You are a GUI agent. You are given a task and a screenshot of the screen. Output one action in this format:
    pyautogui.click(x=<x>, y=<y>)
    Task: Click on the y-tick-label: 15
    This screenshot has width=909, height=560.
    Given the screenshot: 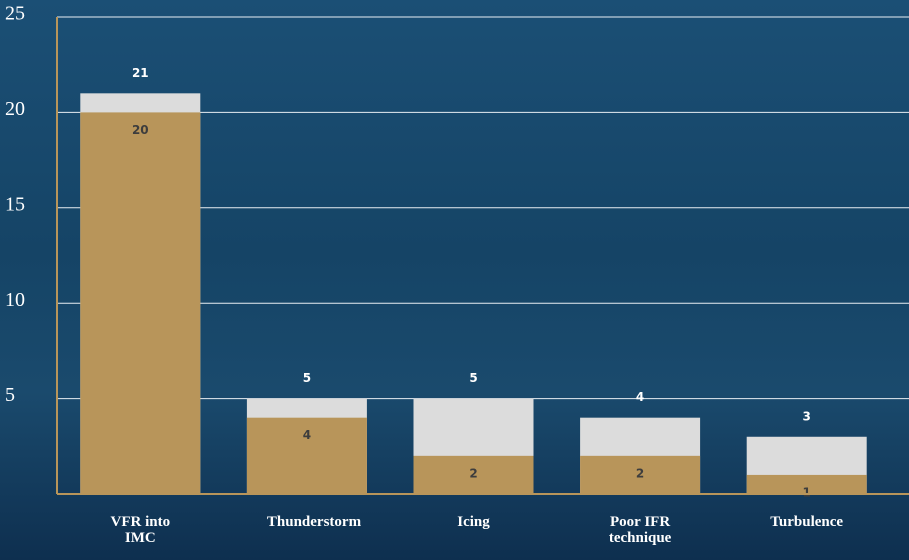 What is the action you would take?
    pyautogui.click(x=15, y=204)
    